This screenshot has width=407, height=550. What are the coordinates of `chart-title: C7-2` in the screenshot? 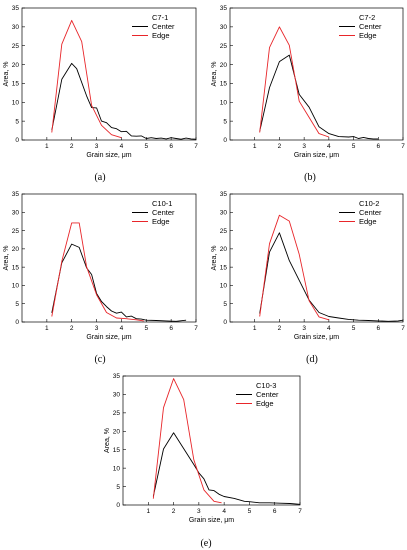 It's located at (367, 17).